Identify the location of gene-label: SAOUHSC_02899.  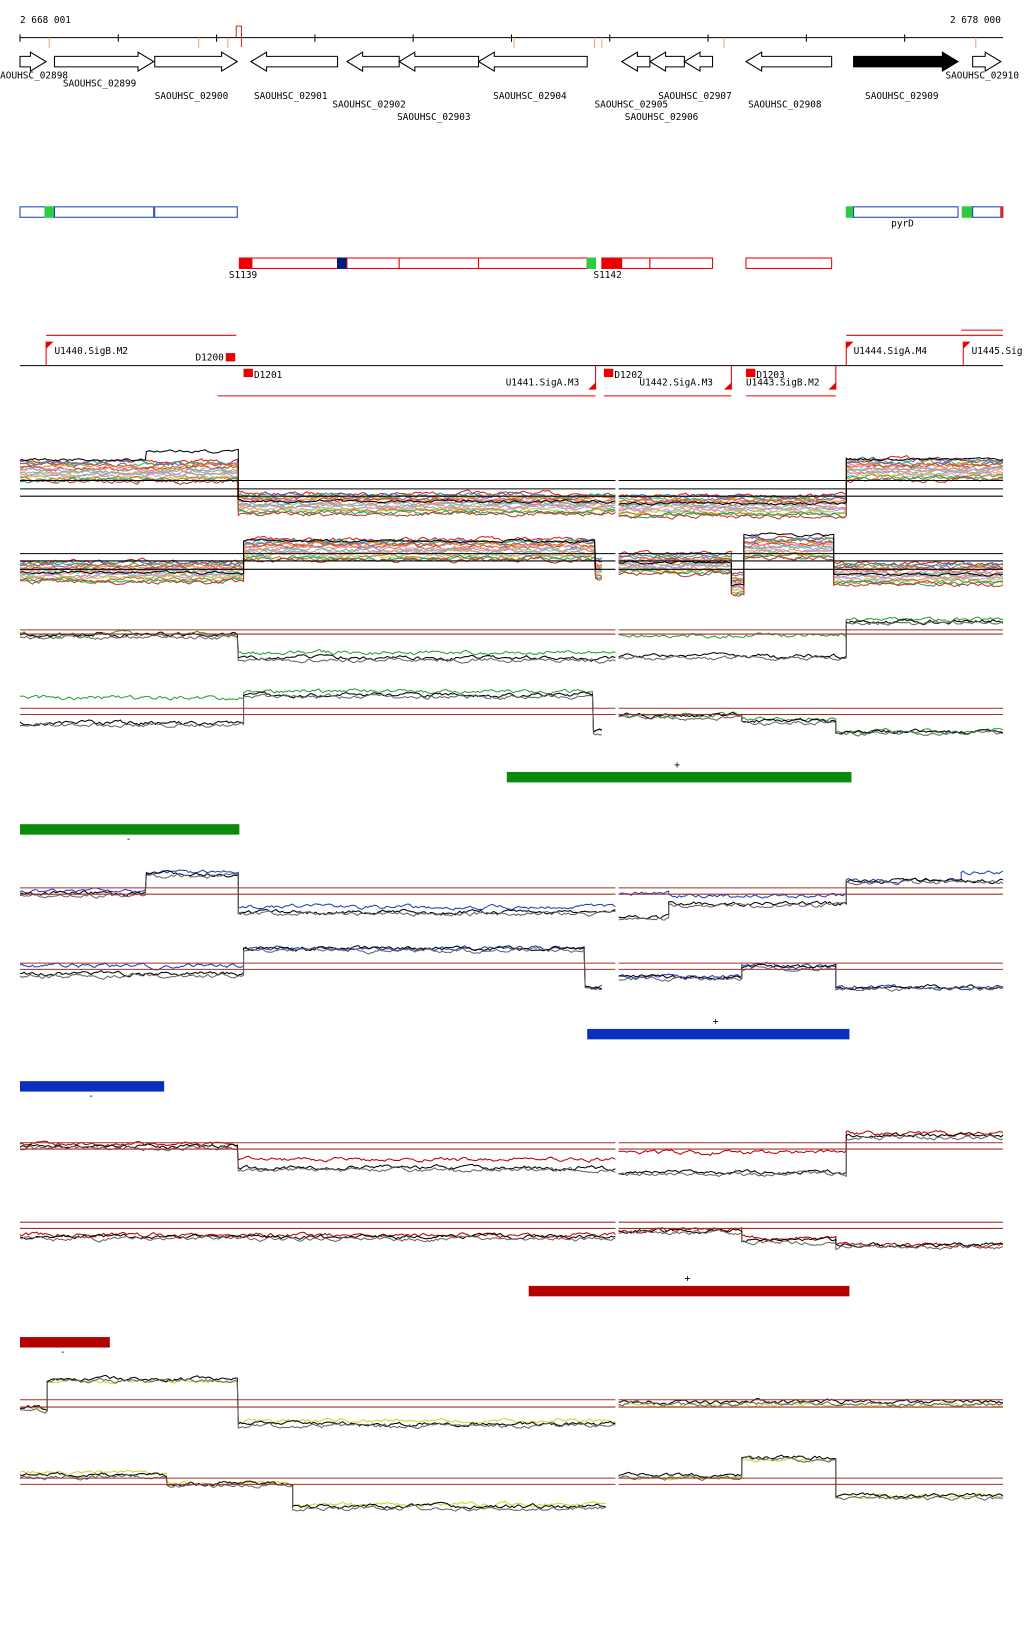
(100, 84).